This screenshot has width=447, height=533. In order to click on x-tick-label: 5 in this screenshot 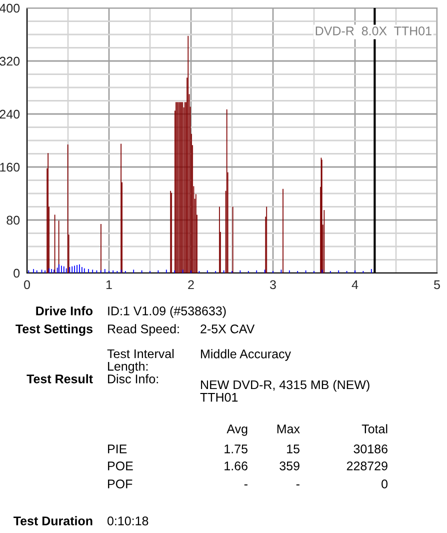, I will do `click(437, 285)`.